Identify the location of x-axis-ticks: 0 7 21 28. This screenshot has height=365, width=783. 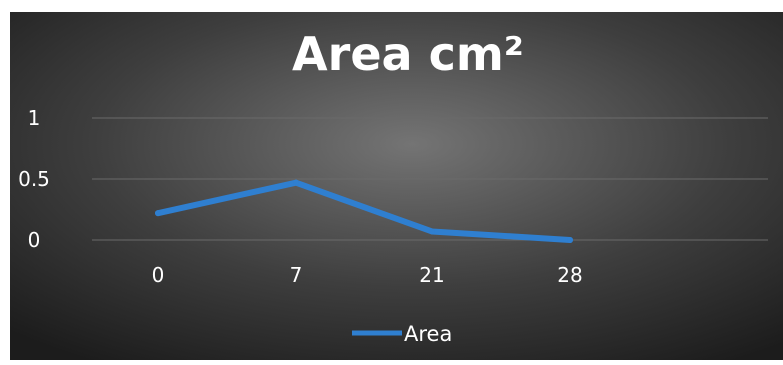
(367, 275).